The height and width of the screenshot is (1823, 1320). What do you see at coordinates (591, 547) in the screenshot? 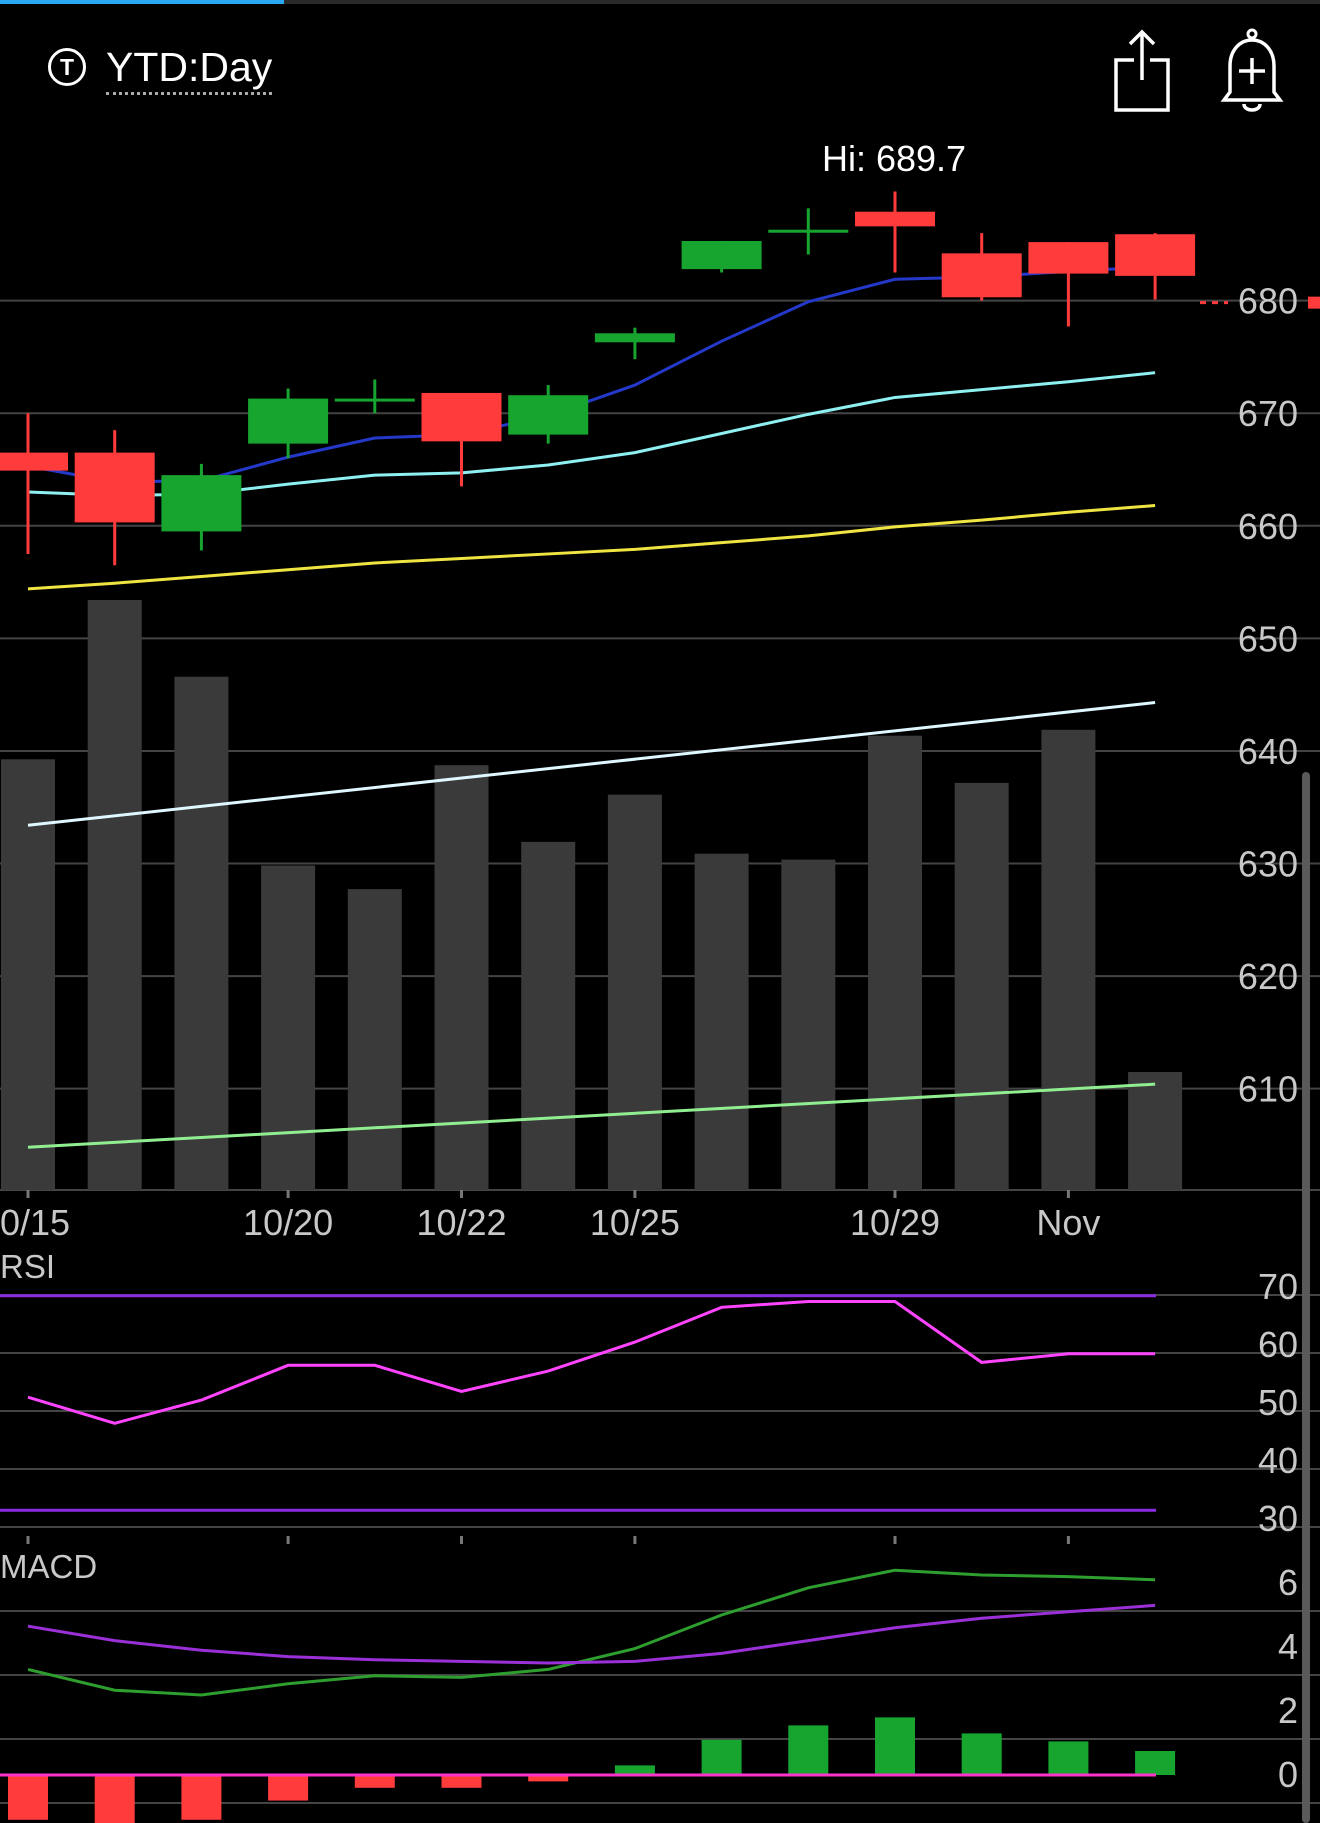
I see `moving-average-line-ma_slow` at bounding box center [591, 547].